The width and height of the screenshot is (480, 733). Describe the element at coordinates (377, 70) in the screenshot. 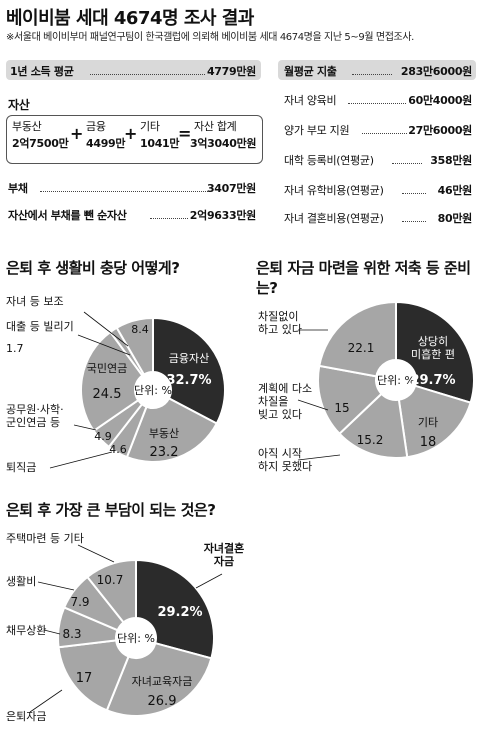

I see `spending-bar` at that location.